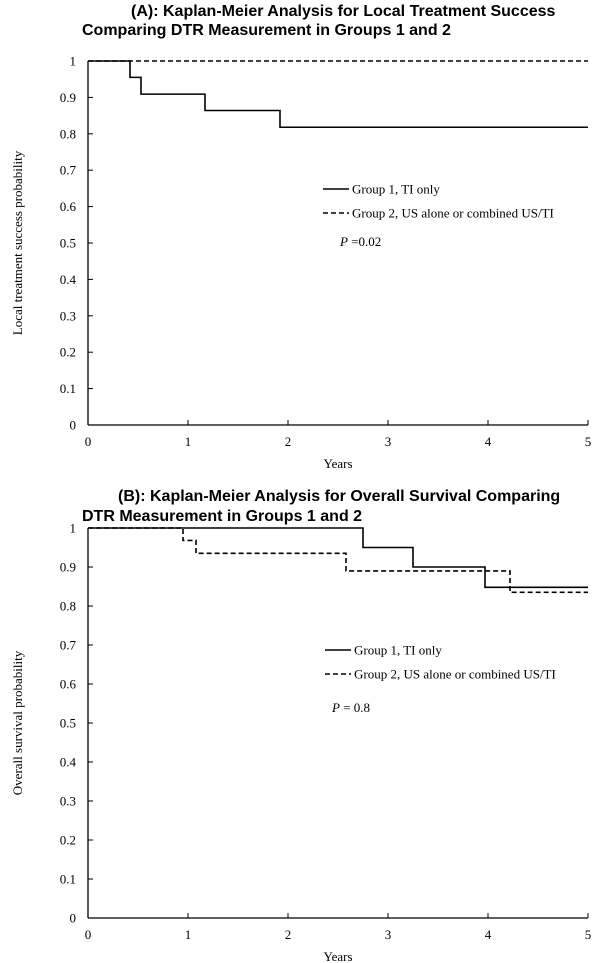 This screenshot has height=963, width=612. I want to click on y-axis-label: Overall survival probability, so click(17, 722).